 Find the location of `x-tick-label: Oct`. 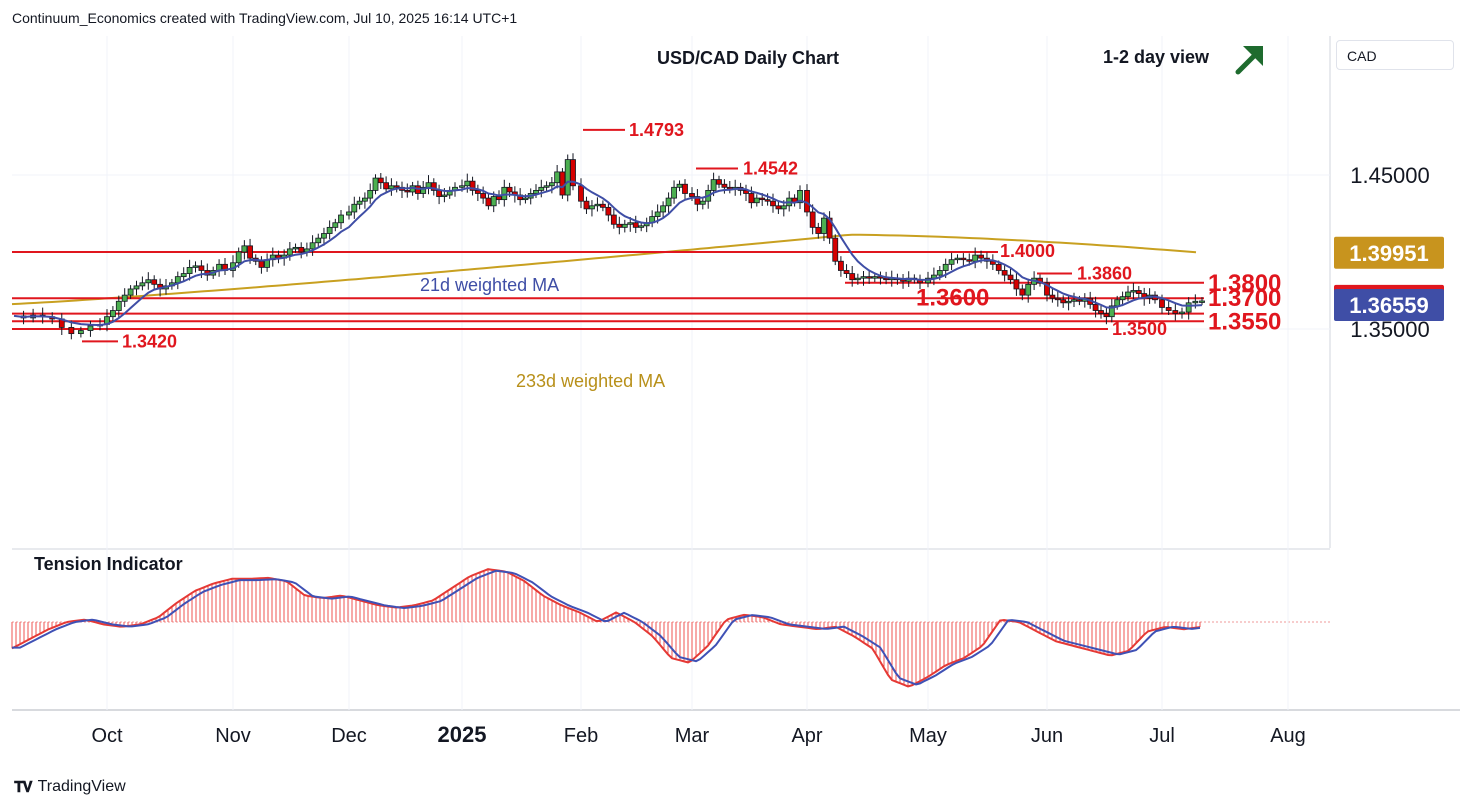

x-tick-label: Oct is located at coordinates (107, 736).